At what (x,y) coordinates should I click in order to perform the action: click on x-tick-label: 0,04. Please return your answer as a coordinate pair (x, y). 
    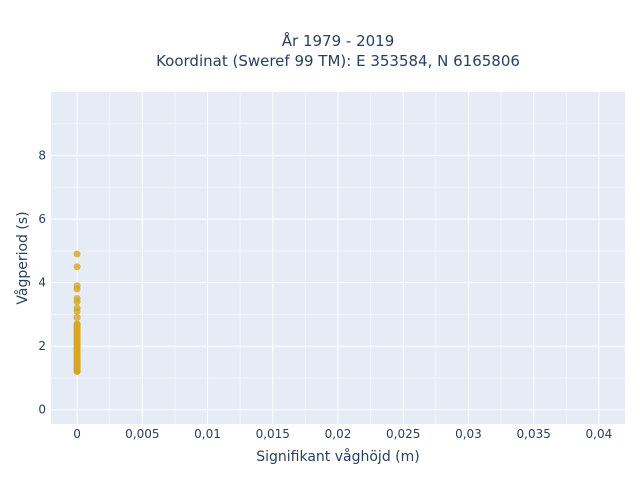
    Looking at the image, I should click on (599, 434).